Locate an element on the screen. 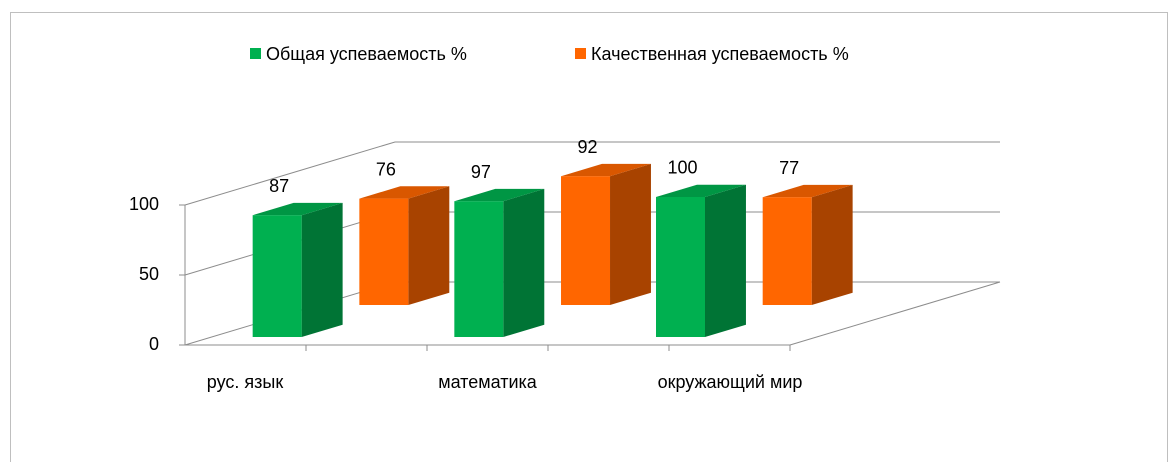  legend-label: Качественная успеваемость % is located at coordinates (720, 54).